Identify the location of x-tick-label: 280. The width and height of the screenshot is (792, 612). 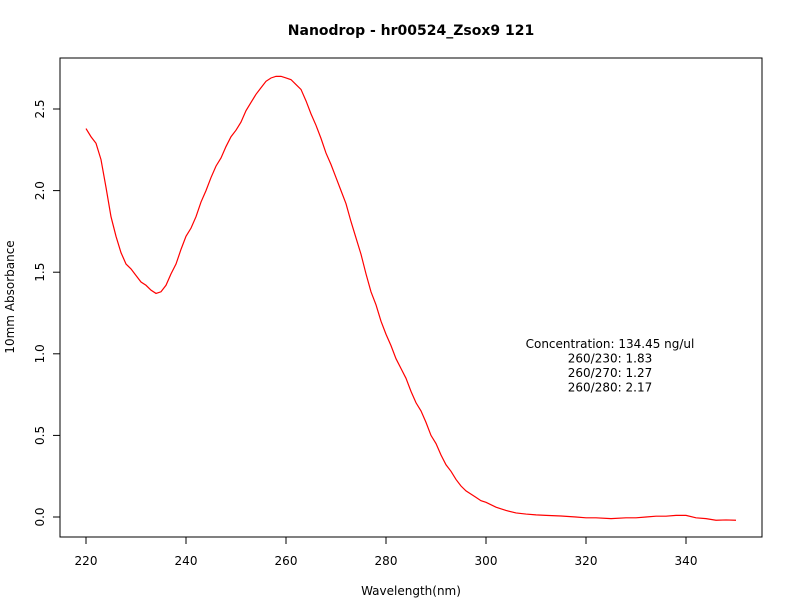
(386, 561).